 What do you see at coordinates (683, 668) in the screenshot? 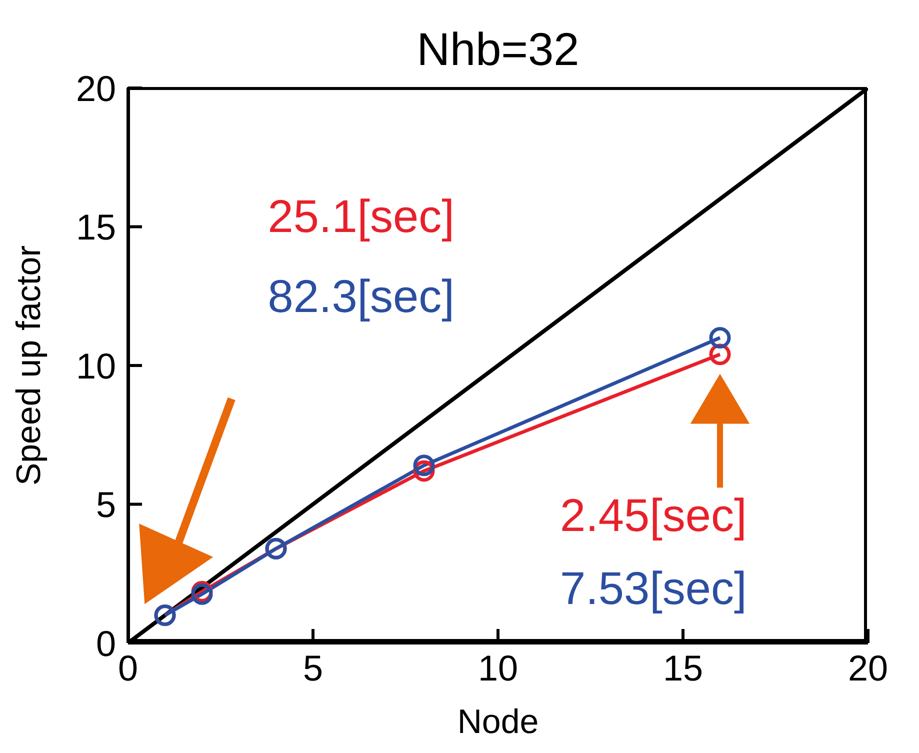
I see `x-tick-label: 15` at bounding box center [683, 668].